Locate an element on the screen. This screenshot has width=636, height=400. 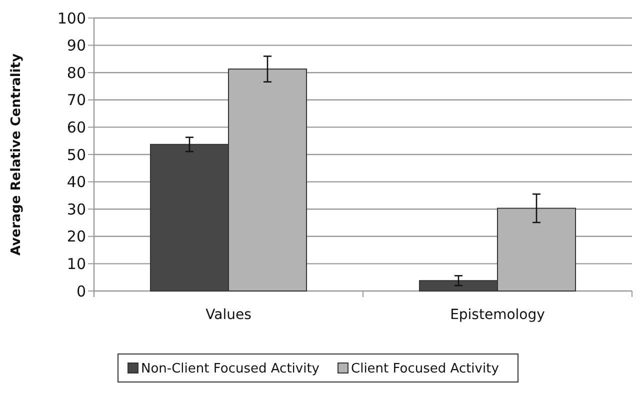
y-tick-label: 100 is located at coordinates (71, 18).